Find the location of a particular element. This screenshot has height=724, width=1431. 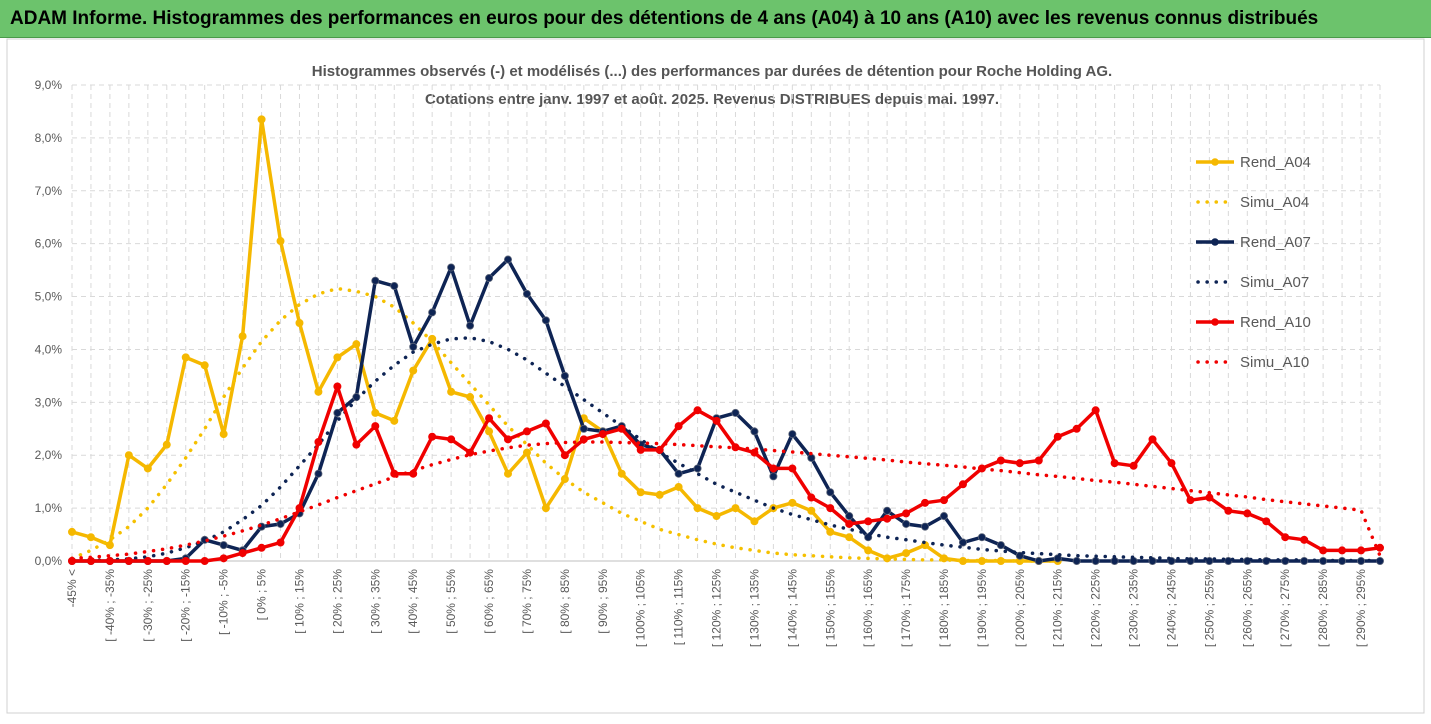

x-tick-label: [ 180% ; 185% is located at coordinates (944, 608).